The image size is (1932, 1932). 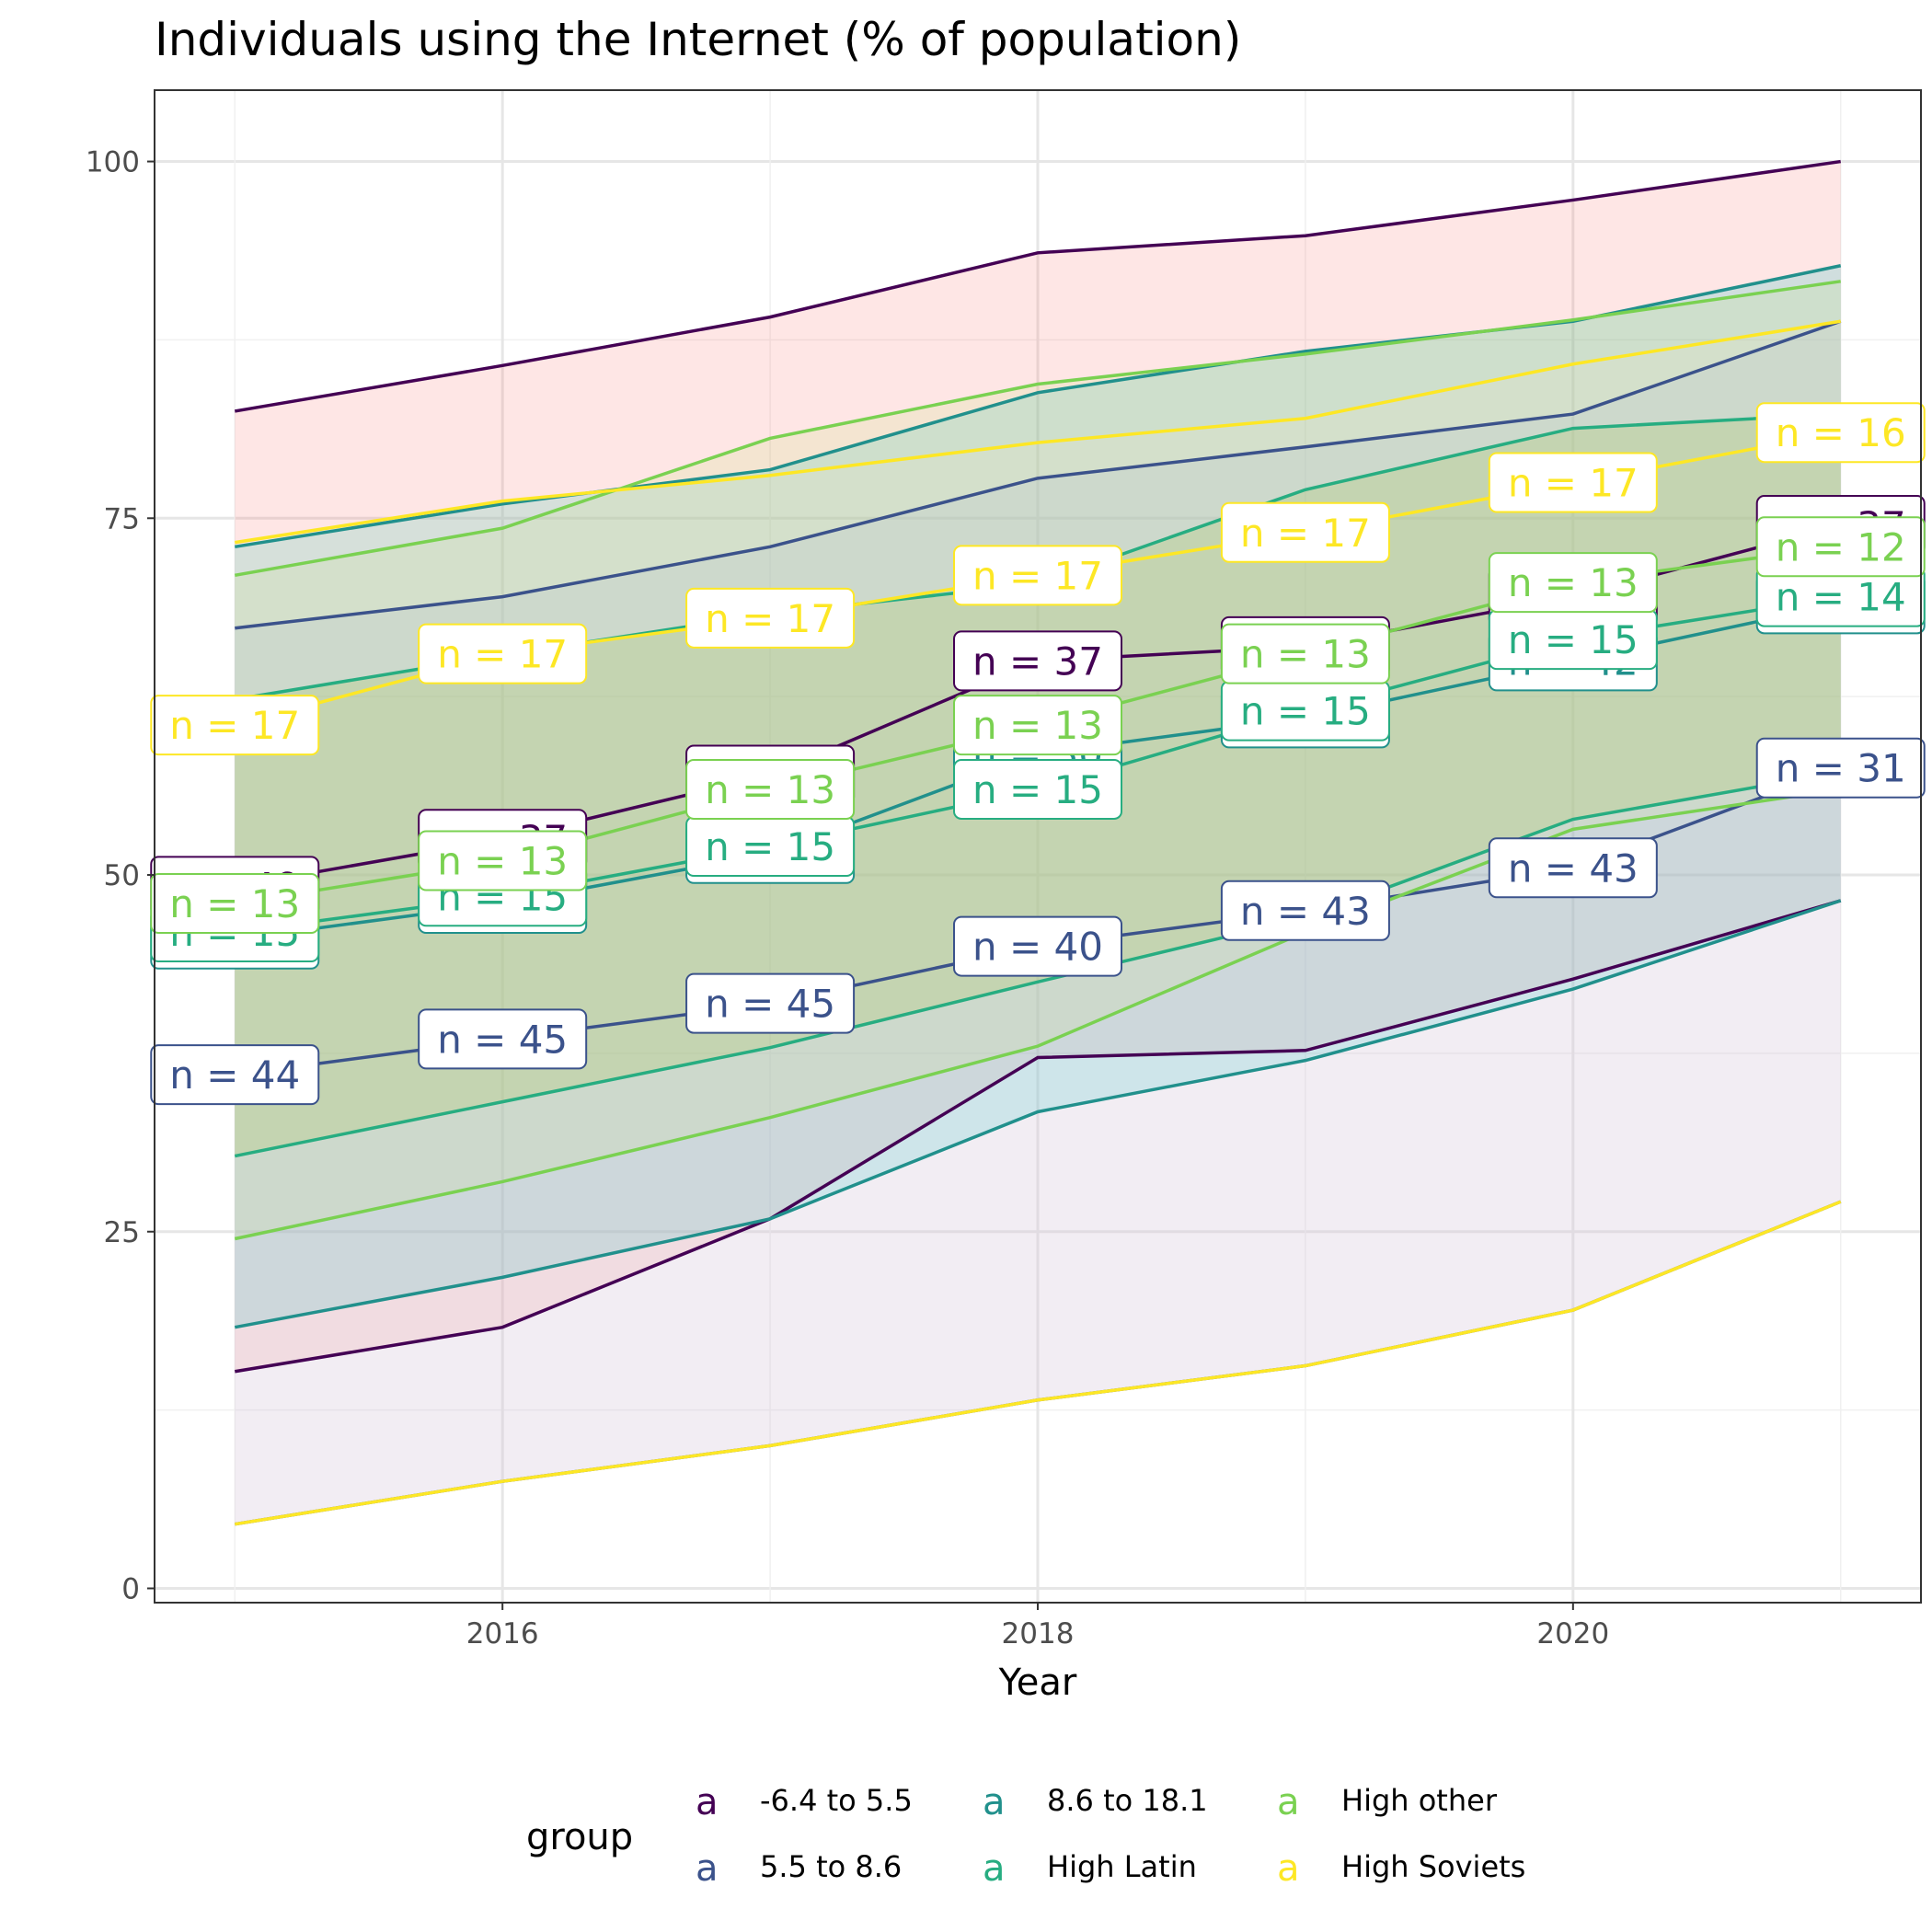 I want to click on y-tick-label: 75, so click(x=122, y=518).